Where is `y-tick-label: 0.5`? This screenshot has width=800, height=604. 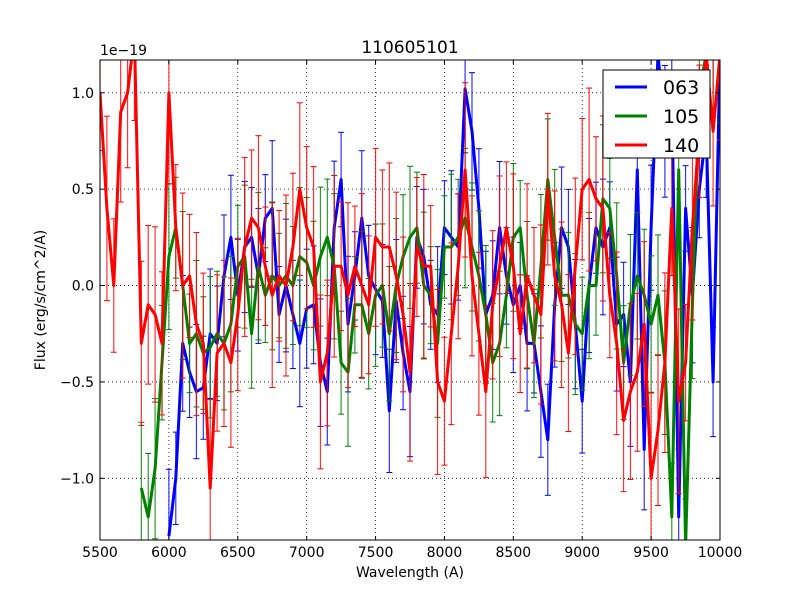
y-tick-label: 0.5 is located at coordinates (83, 190).